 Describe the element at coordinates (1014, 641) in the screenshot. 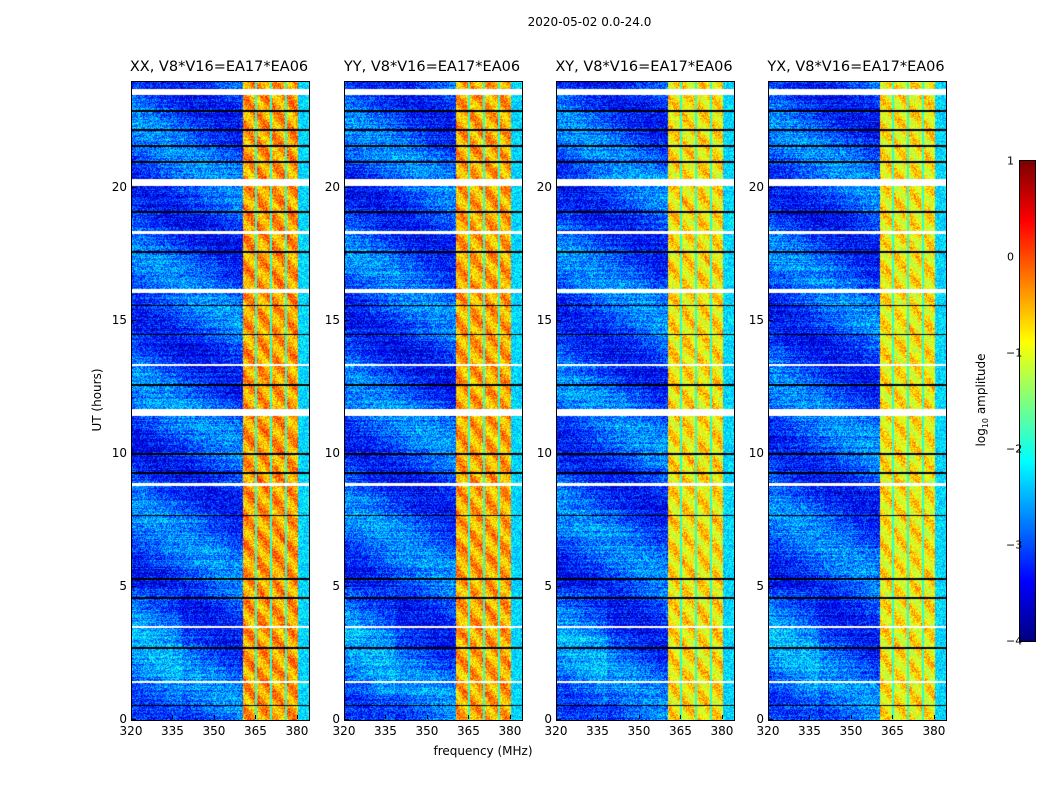

I see `colorbar-tick-label: −4` at that location.